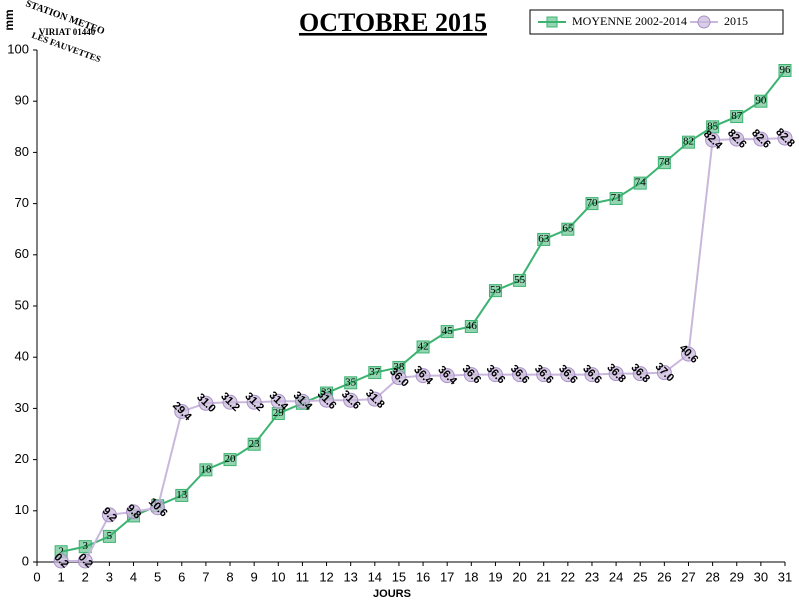 The width and height of the screenshot is (799, 602). I want to click on value-label: 3, so click(86, 546).